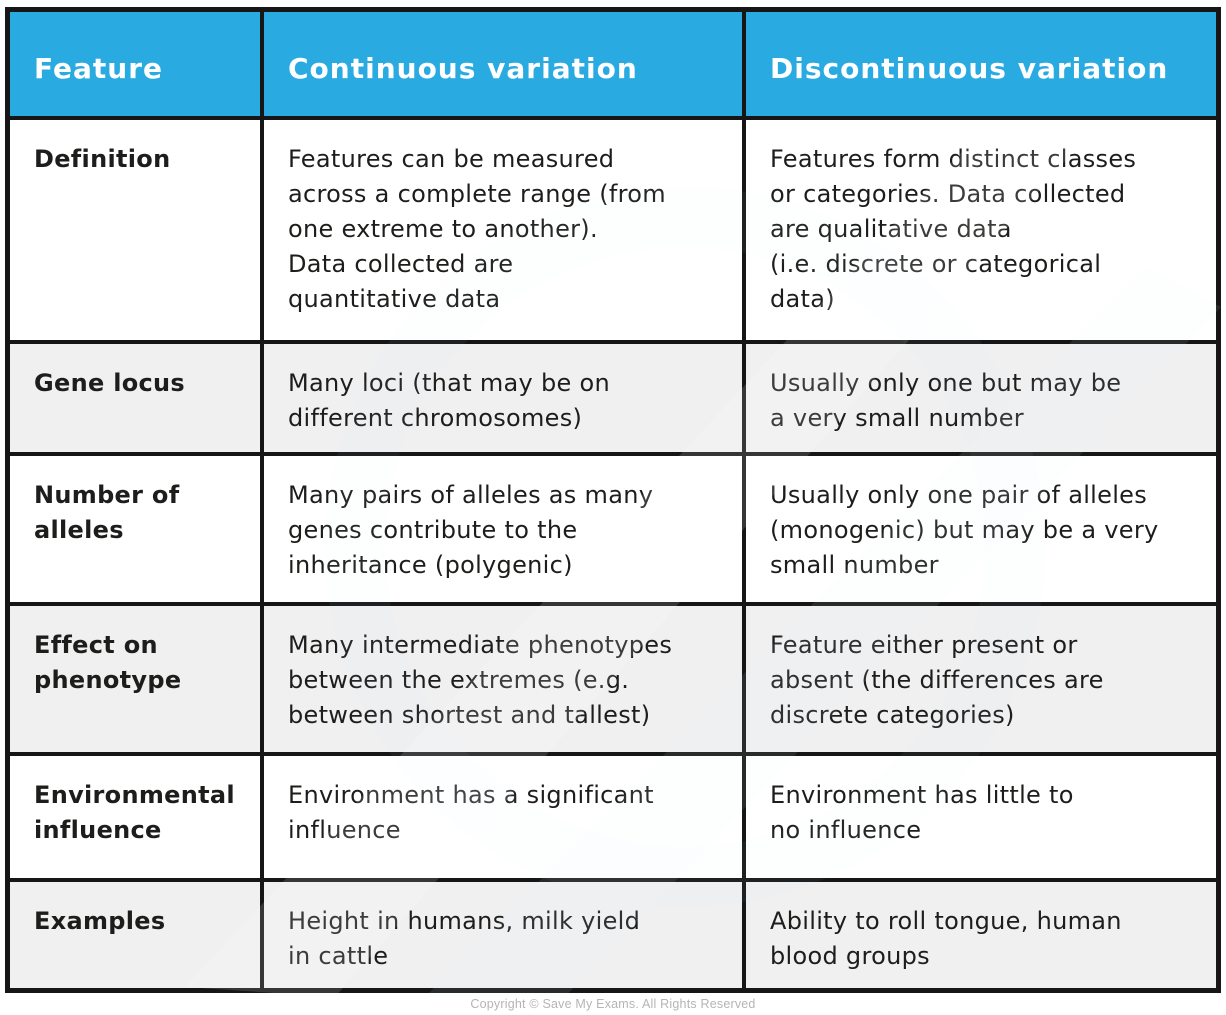 This screenshot has height=1015, width=1226. I want to click on cell-environmental-influence-discontinuous: Environment has little to no influence, so click(981, 817).